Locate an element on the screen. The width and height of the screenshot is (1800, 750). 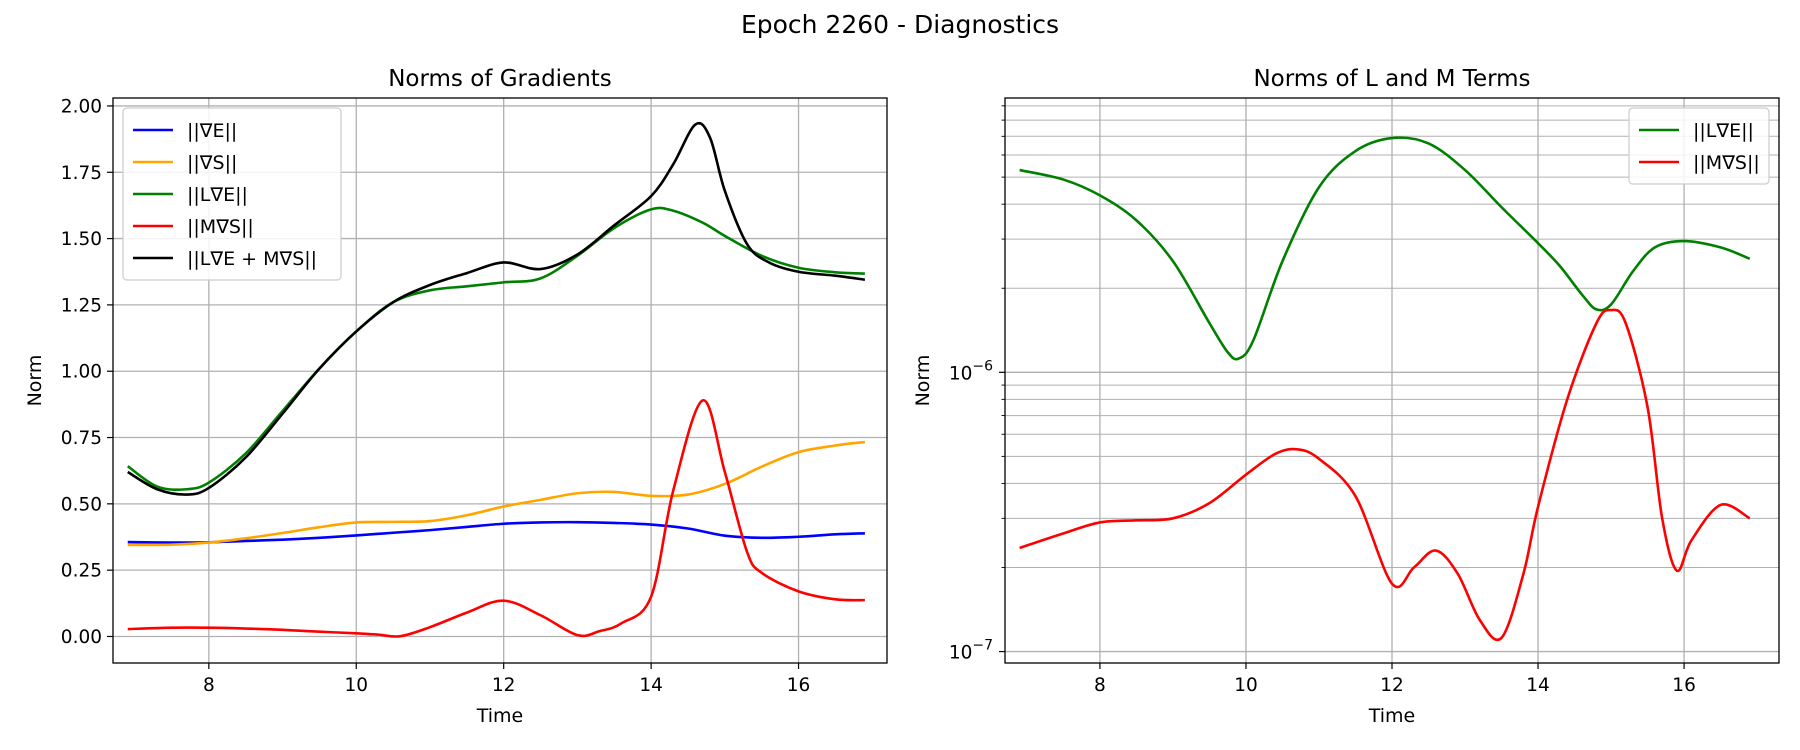
y-tick-label: 0.00 is located at coordinates (81, 637).